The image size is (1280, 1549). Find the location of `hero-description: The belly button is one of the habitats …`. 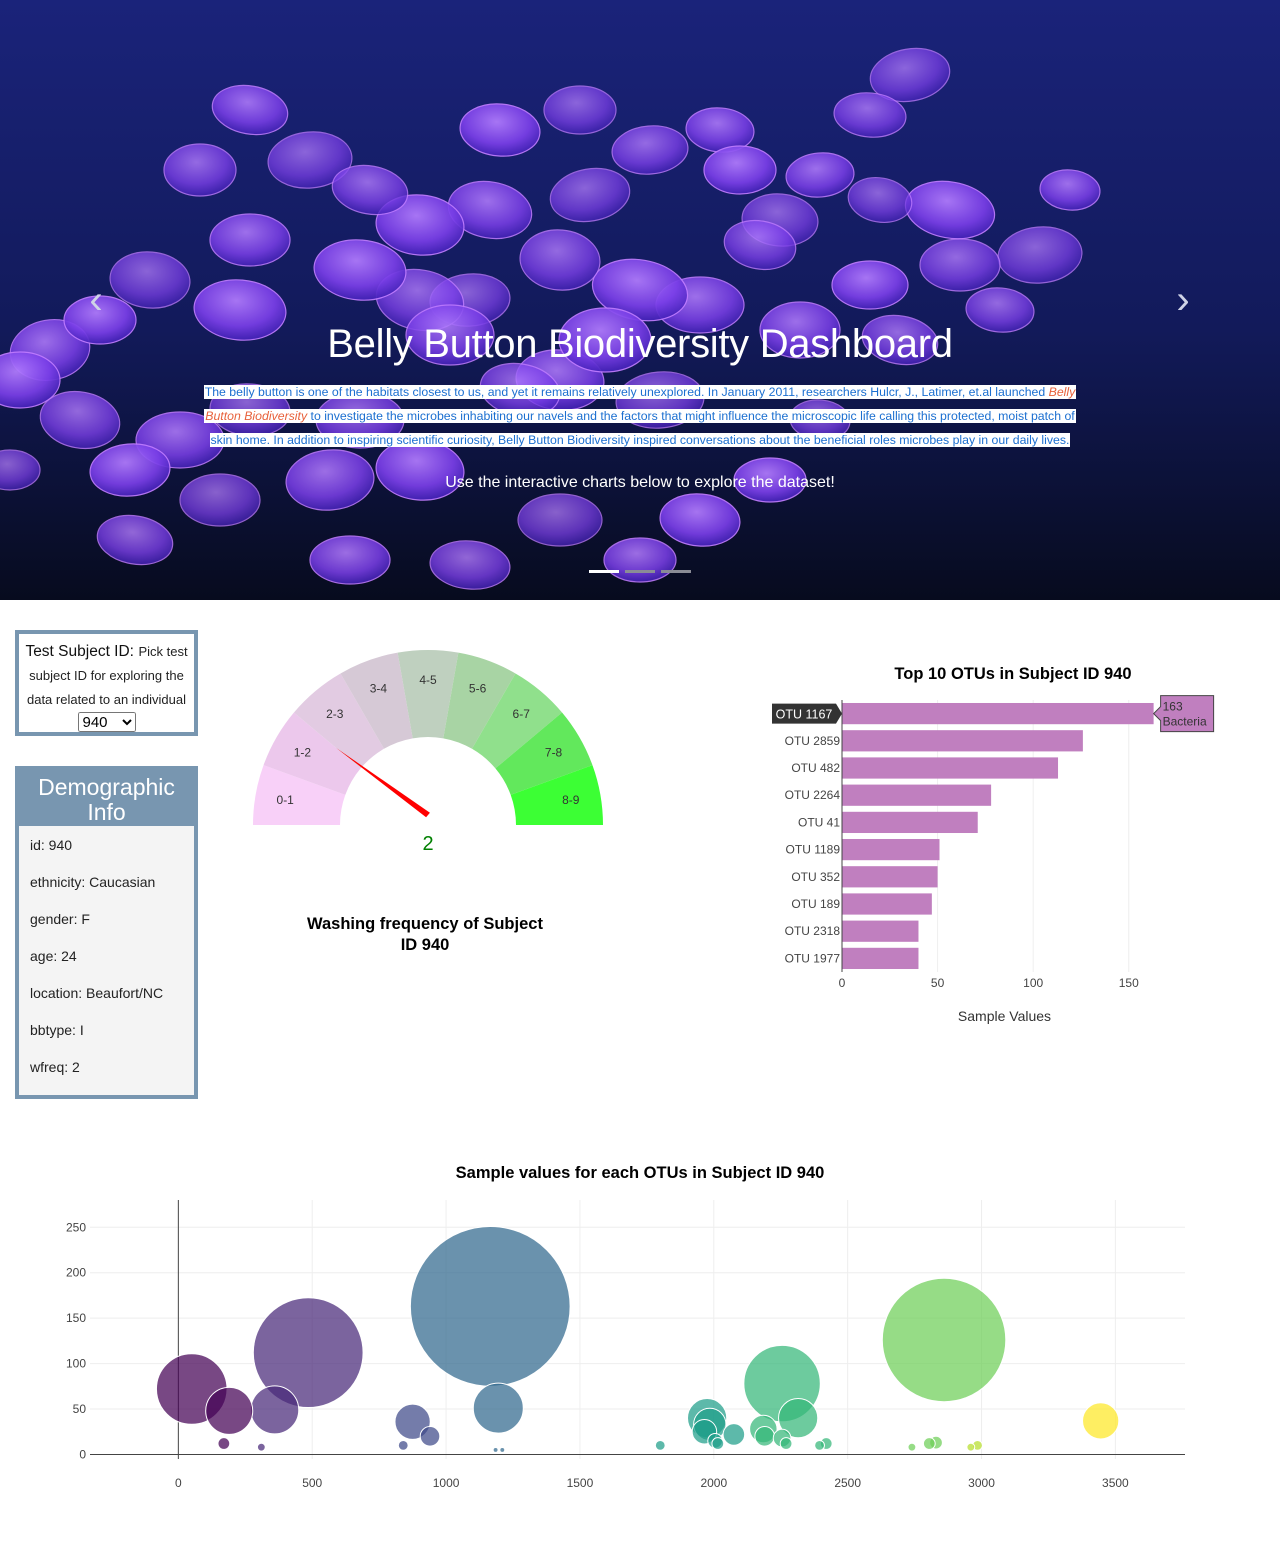

hero-description: The belly button is one of the habitats … is located at coordinates (640, 416).